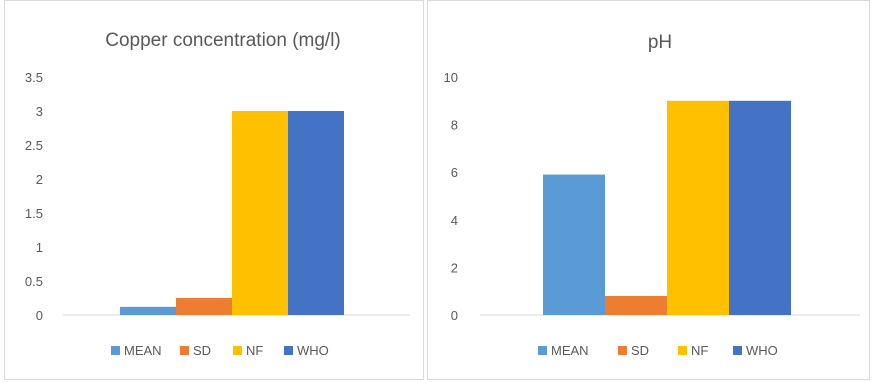 The height and width of the screenshot is (383, 874). I want to click on chart-title: pH, so click(660, 42).